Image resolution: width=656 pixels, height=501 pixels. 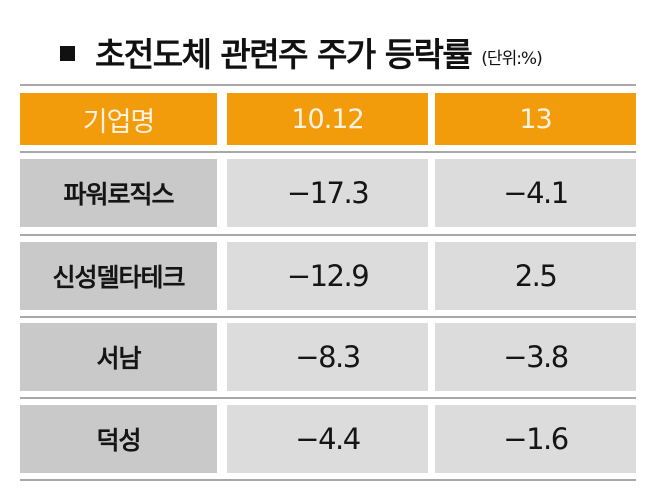 I want to click on value-13: −1.6, so click(x=535, y=439).